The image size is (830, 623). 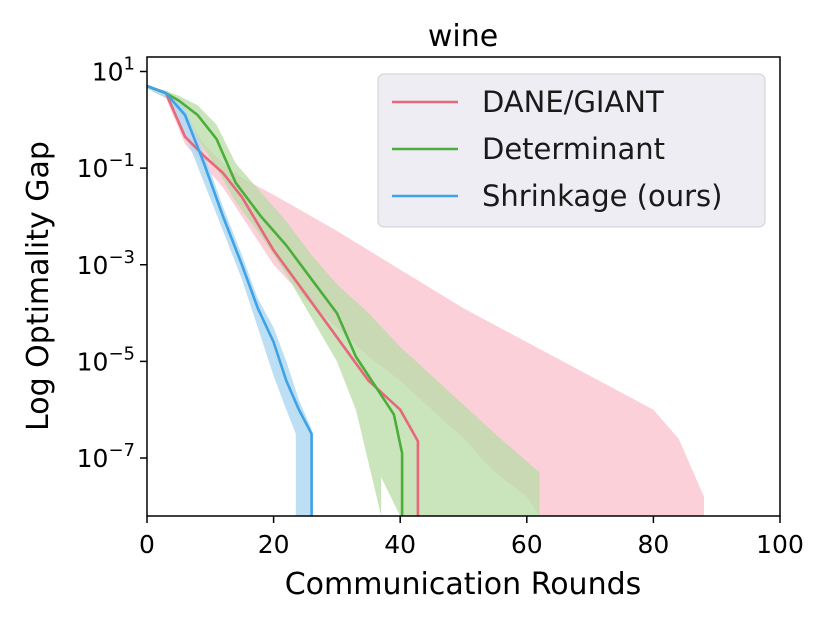 I want to click on x-tick-label: 60, so click(x=527, y=544).